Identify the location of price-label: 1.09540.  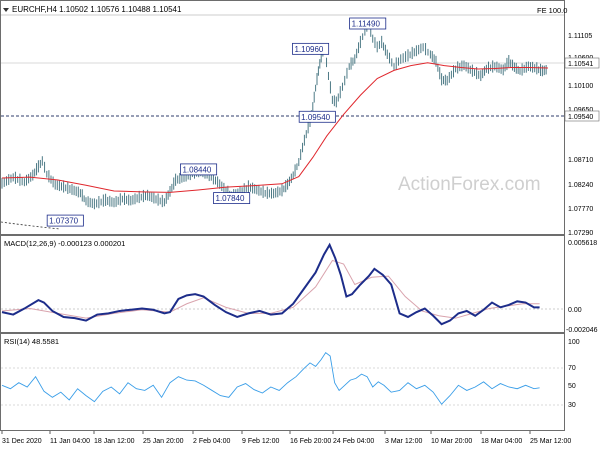
(317, 116).